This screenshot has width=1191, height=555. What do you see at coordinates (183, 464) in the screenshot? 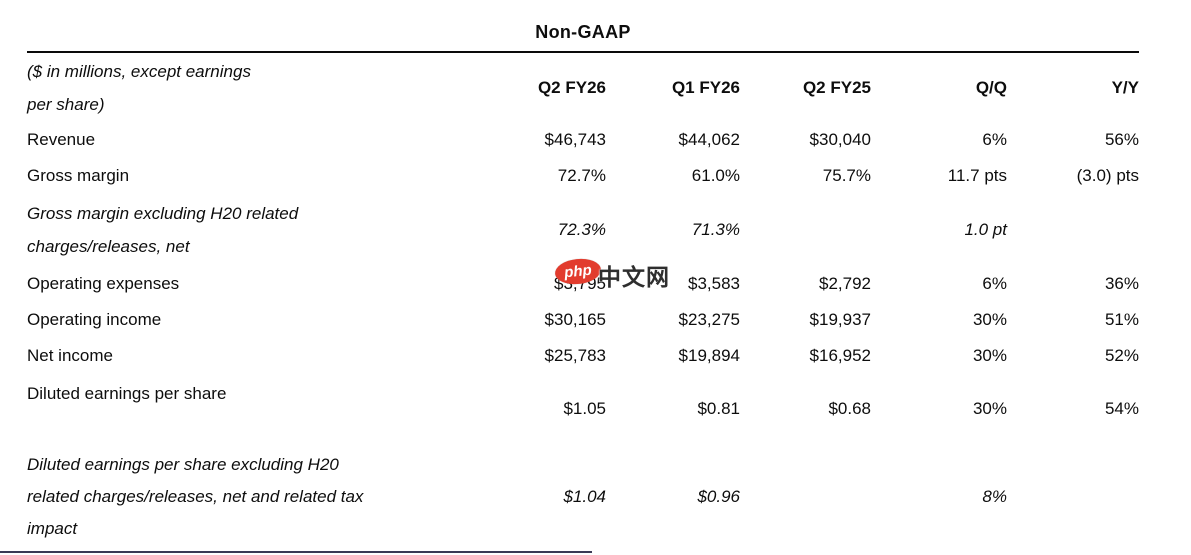
I see `row-label-line1: Diluted earnings per share excluding H20` at bounding box center [183, 464].